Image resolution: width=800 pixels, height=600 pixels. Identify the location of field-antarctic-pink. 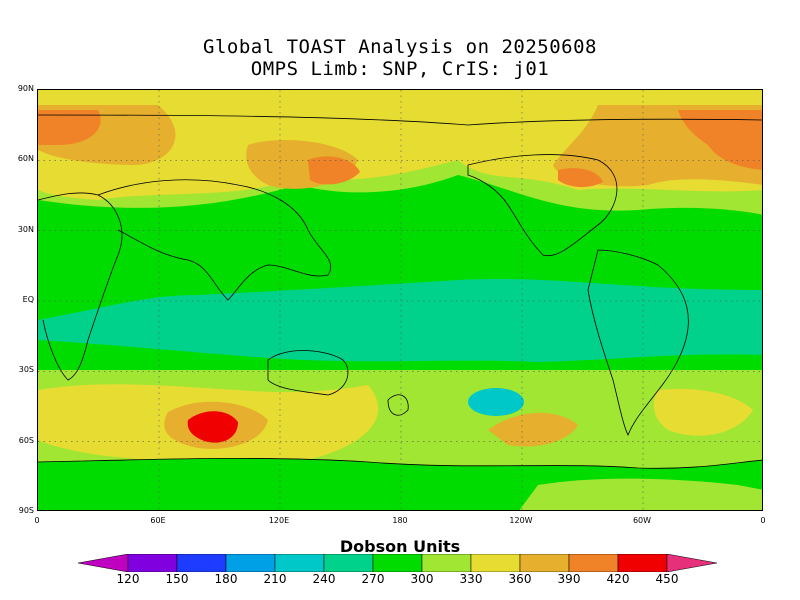
(640, 494).